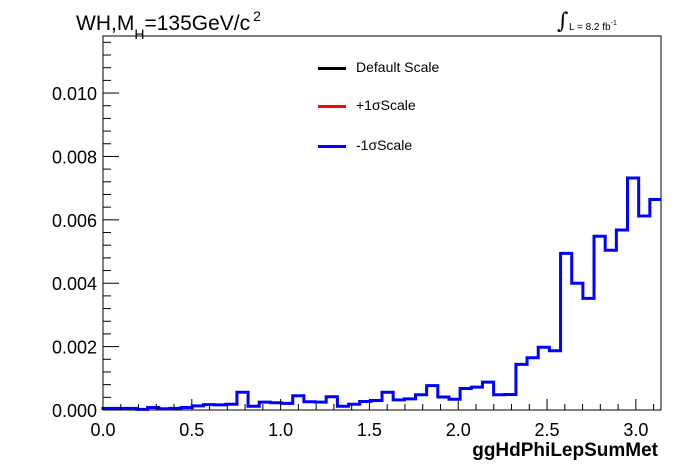  I want to click on legend-label-default: Default Scale, so click(398, 67).